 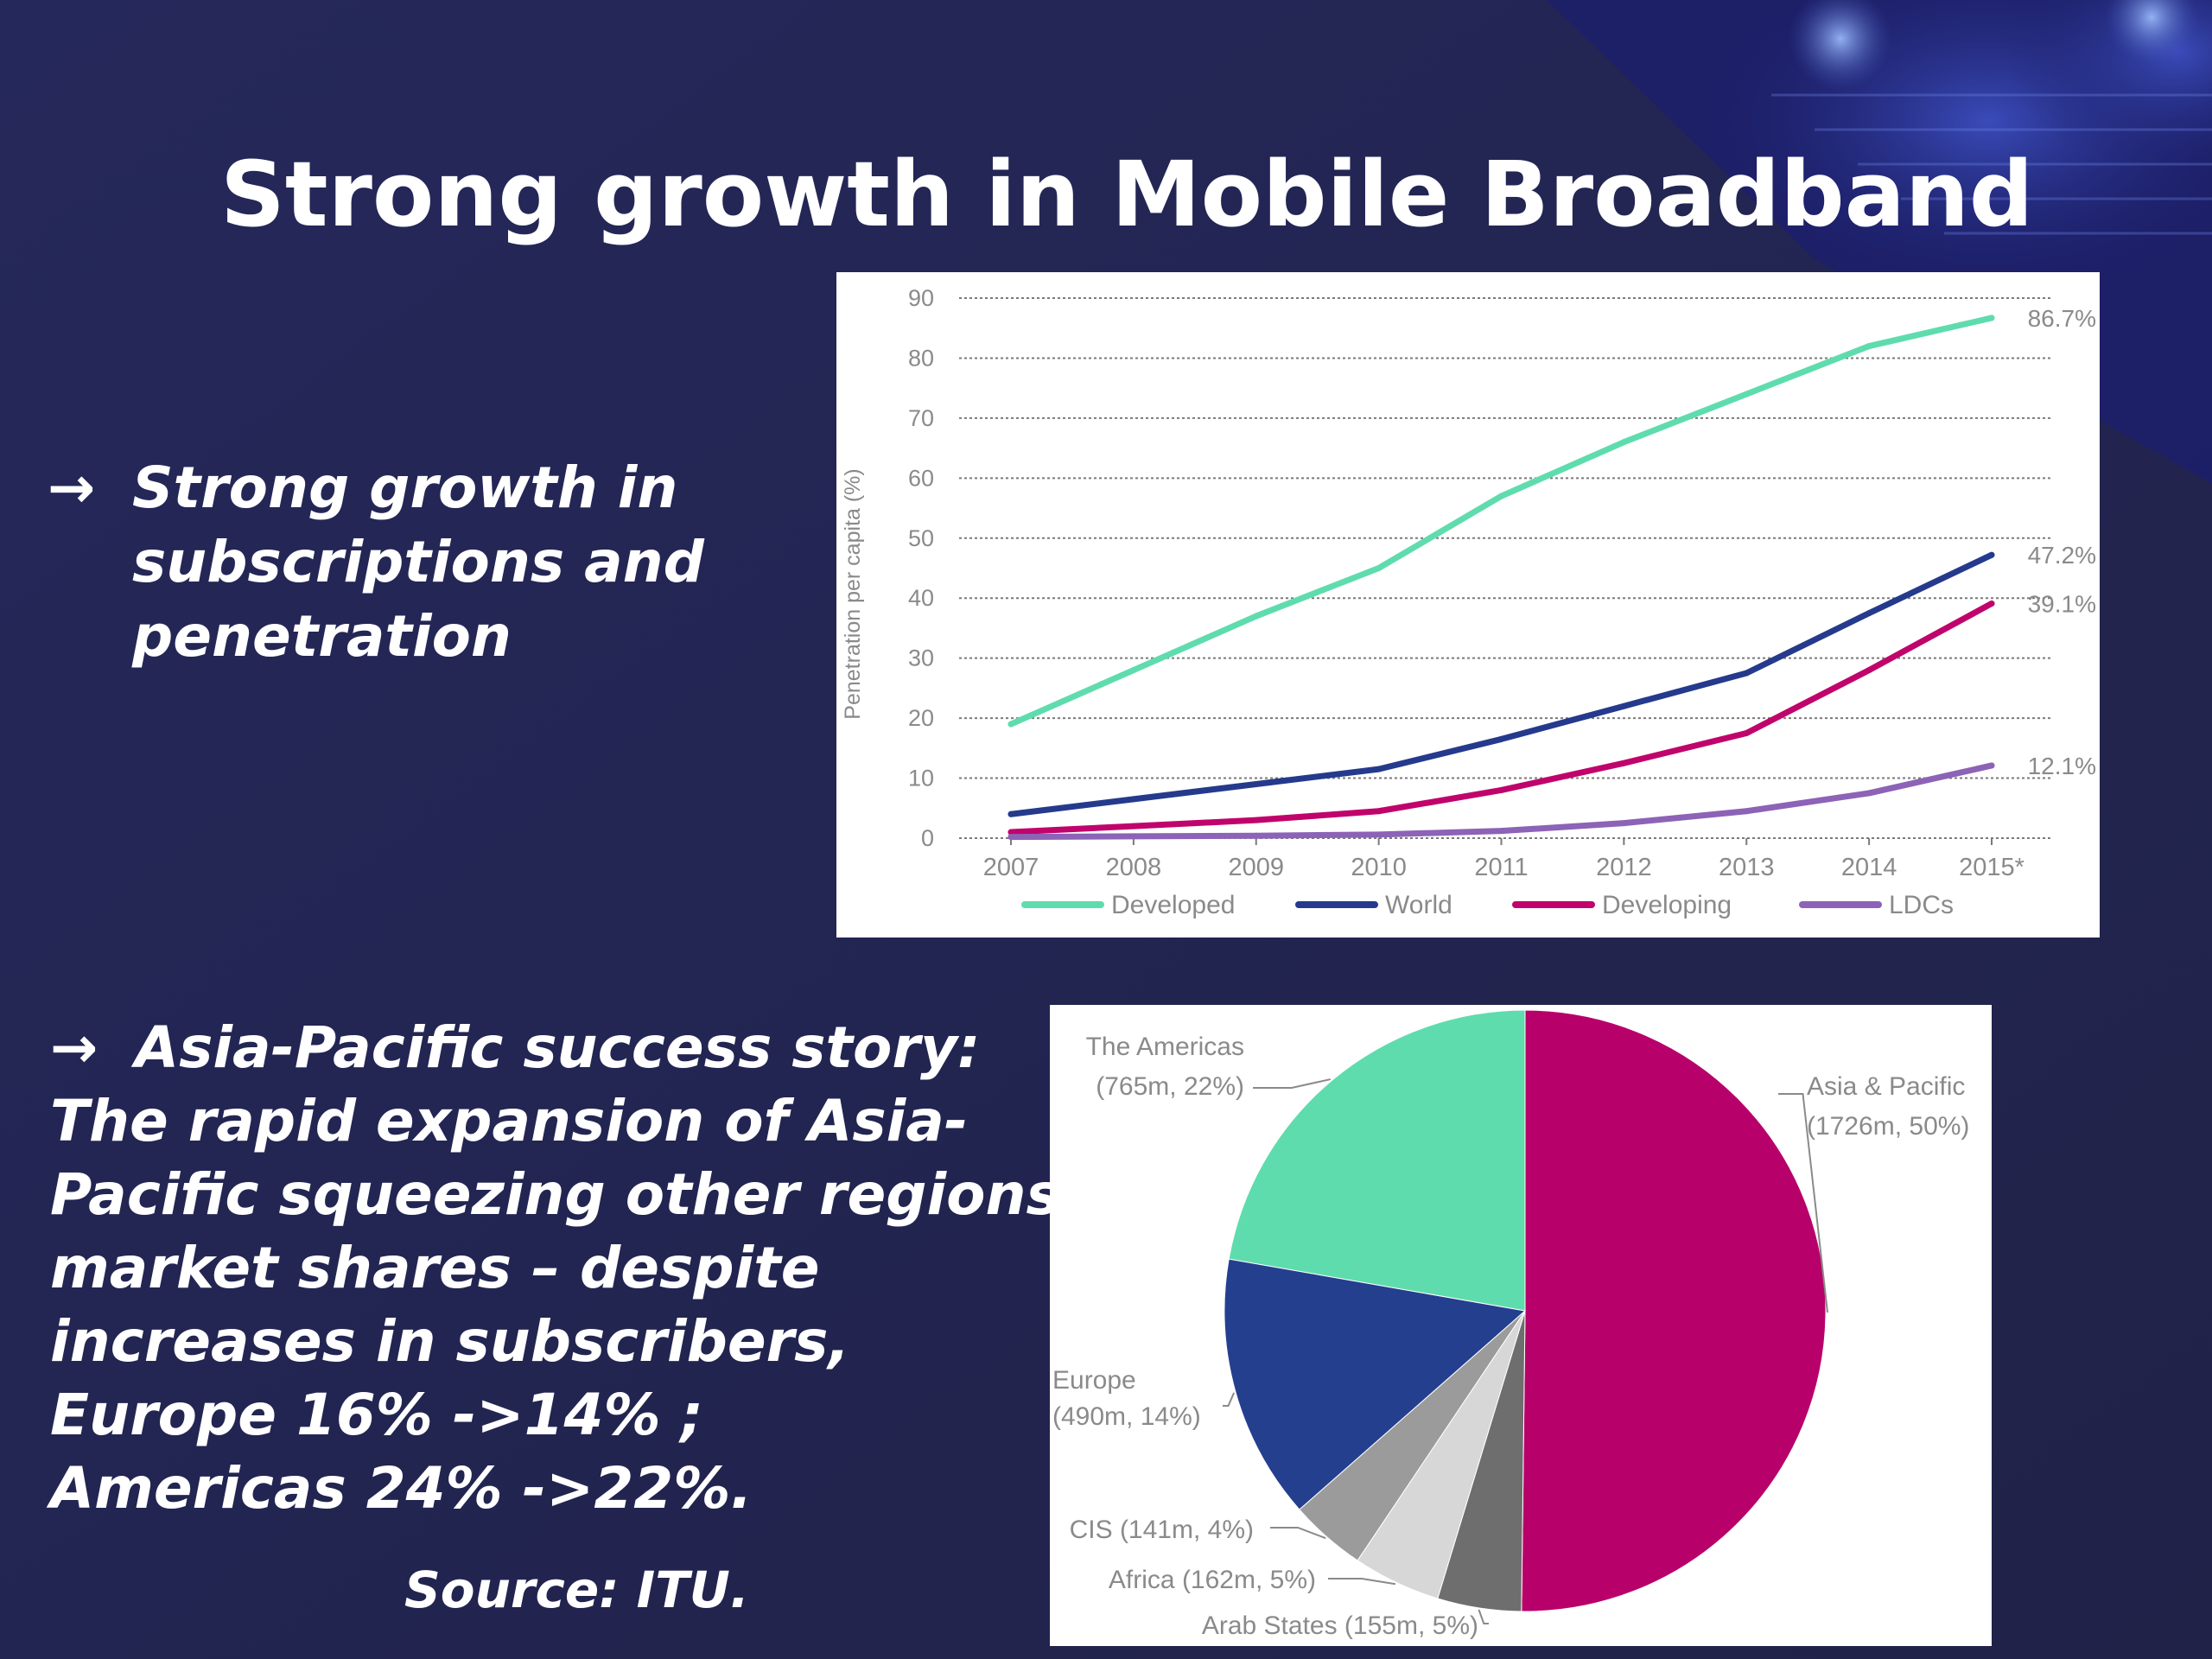 What do you see at coordinates (509, 1121) in the screenshot?
I see `bullet-line: The rapid expansion of Asia-` at bounding box center [509, 1121].